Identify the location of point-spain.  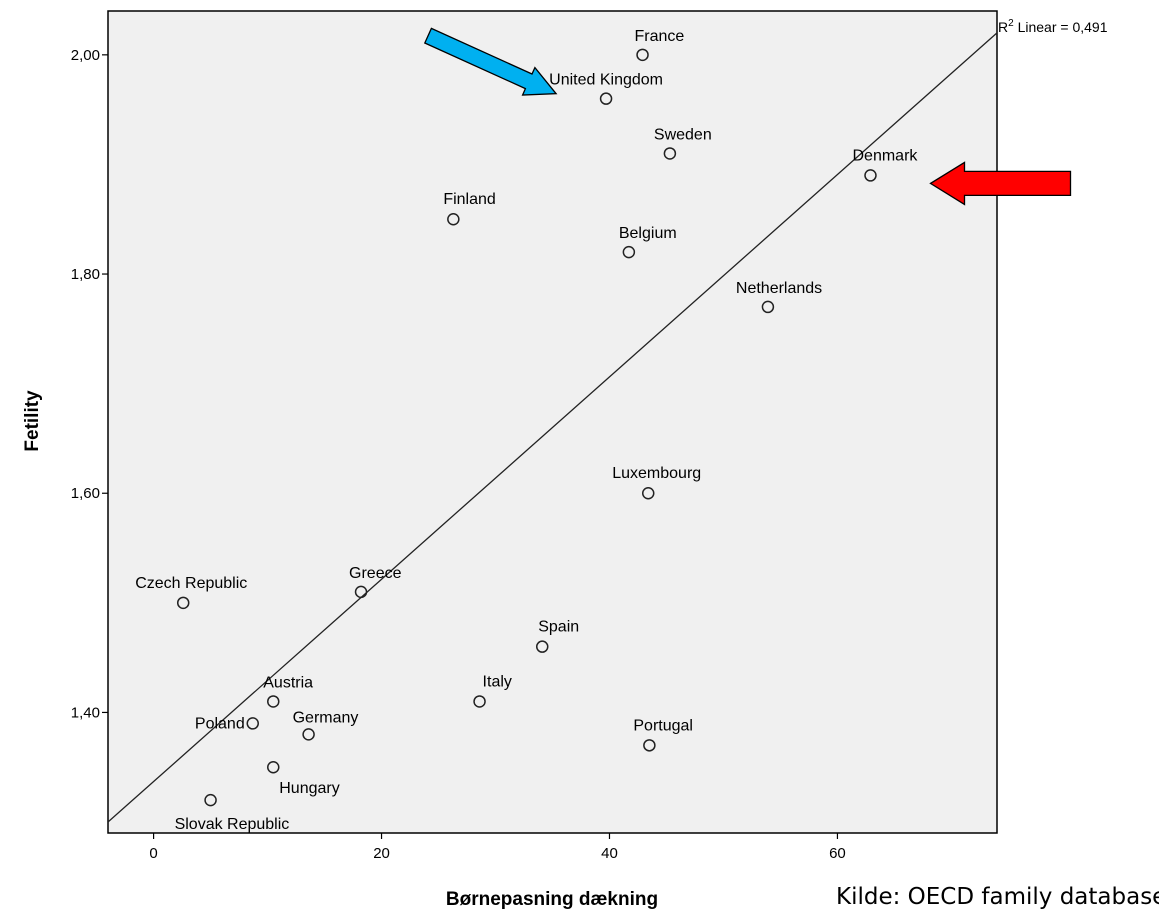
(542, 646).